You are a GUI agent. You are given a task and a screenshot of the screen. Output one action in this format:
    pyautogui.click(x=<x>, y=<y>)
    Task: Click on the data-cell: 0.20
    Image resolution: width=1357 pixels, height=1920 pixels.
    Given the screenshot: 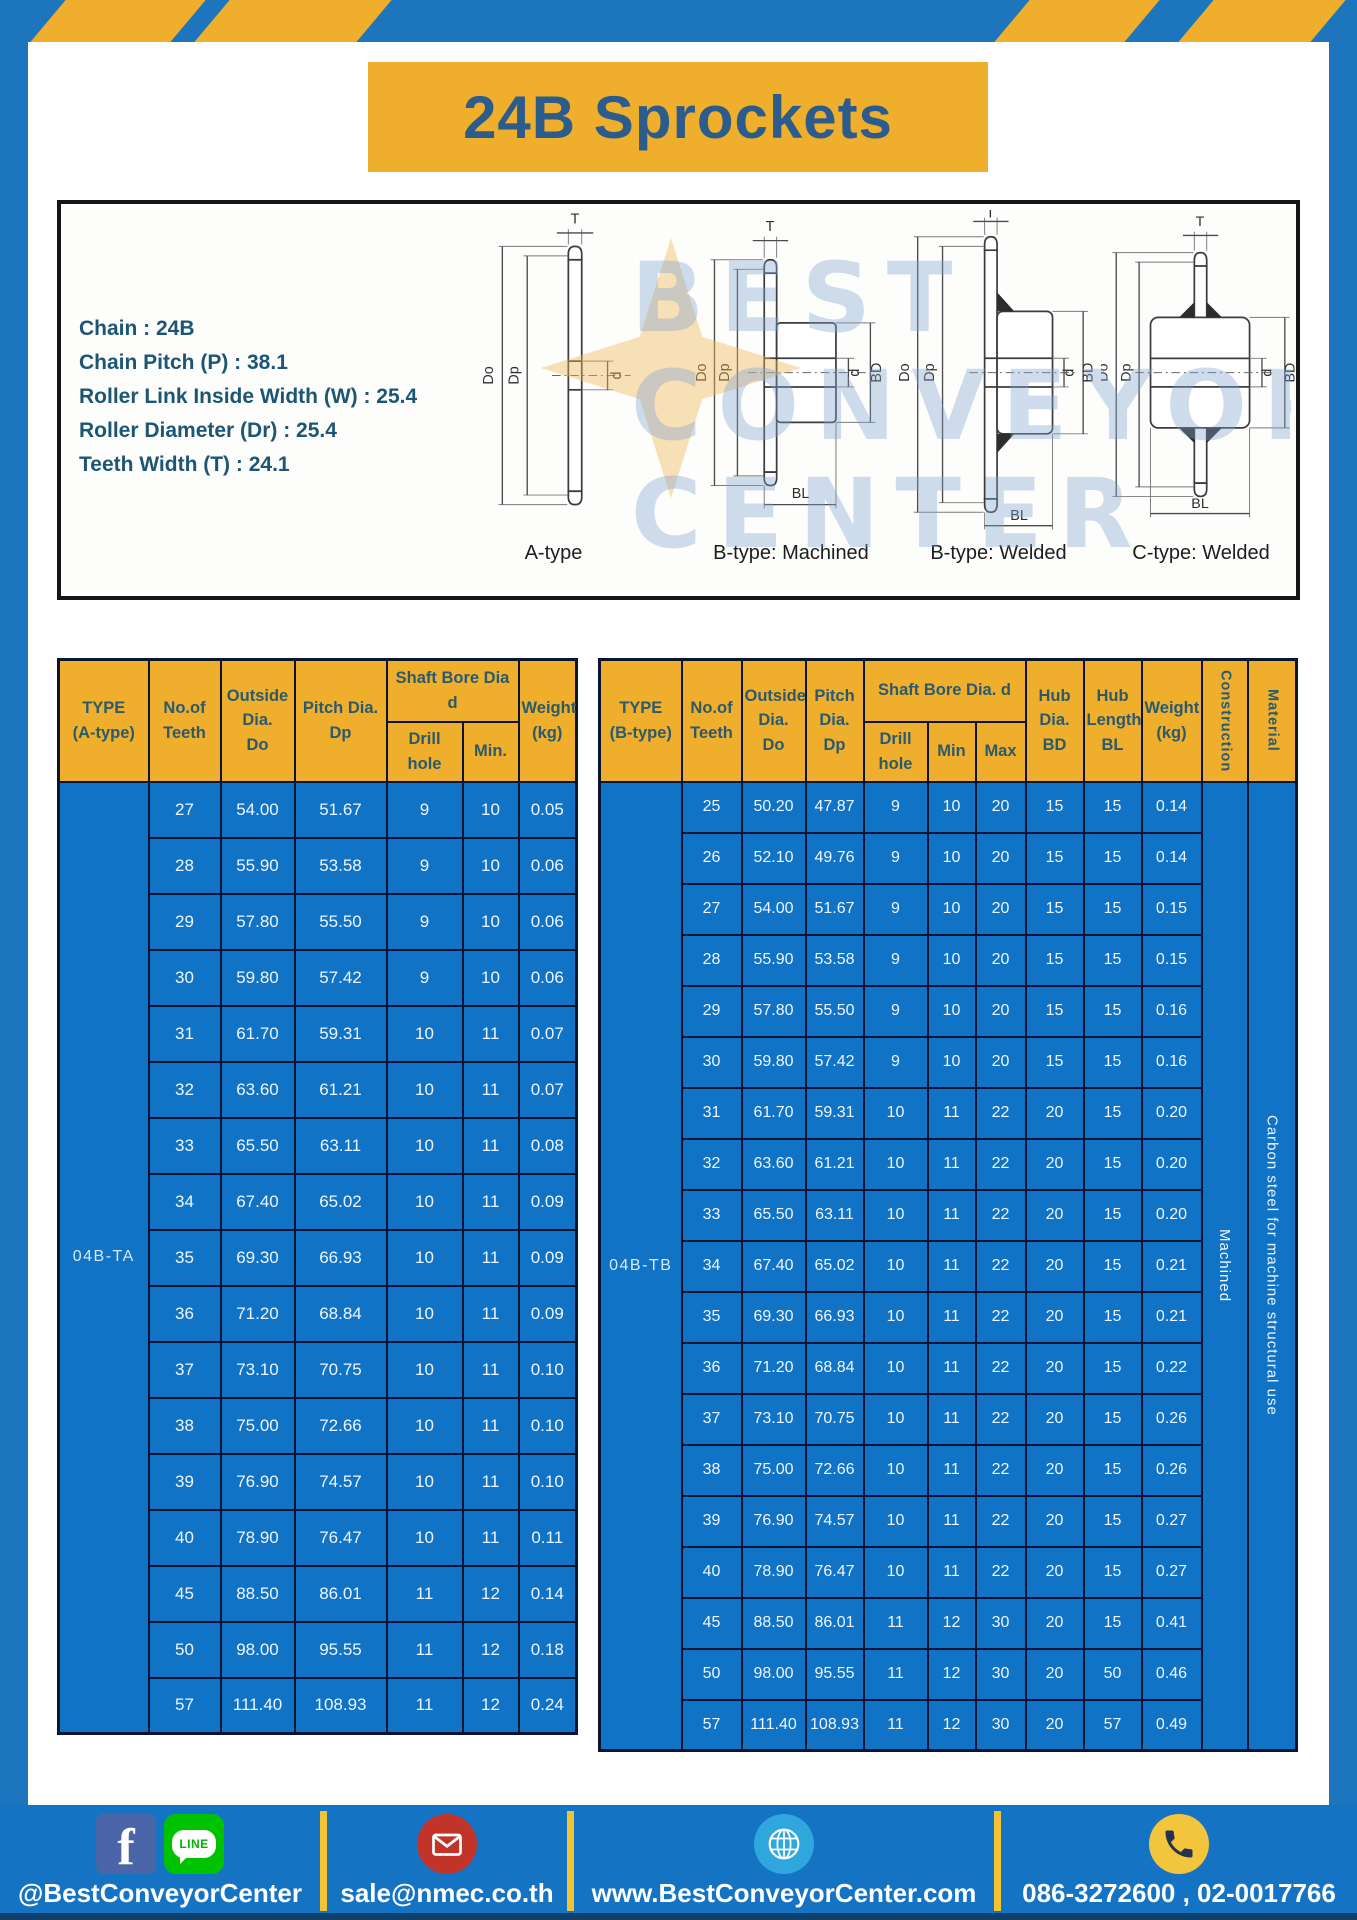 What is the action you would take?
    pyautogui.click(x=1171, y=1164)
    